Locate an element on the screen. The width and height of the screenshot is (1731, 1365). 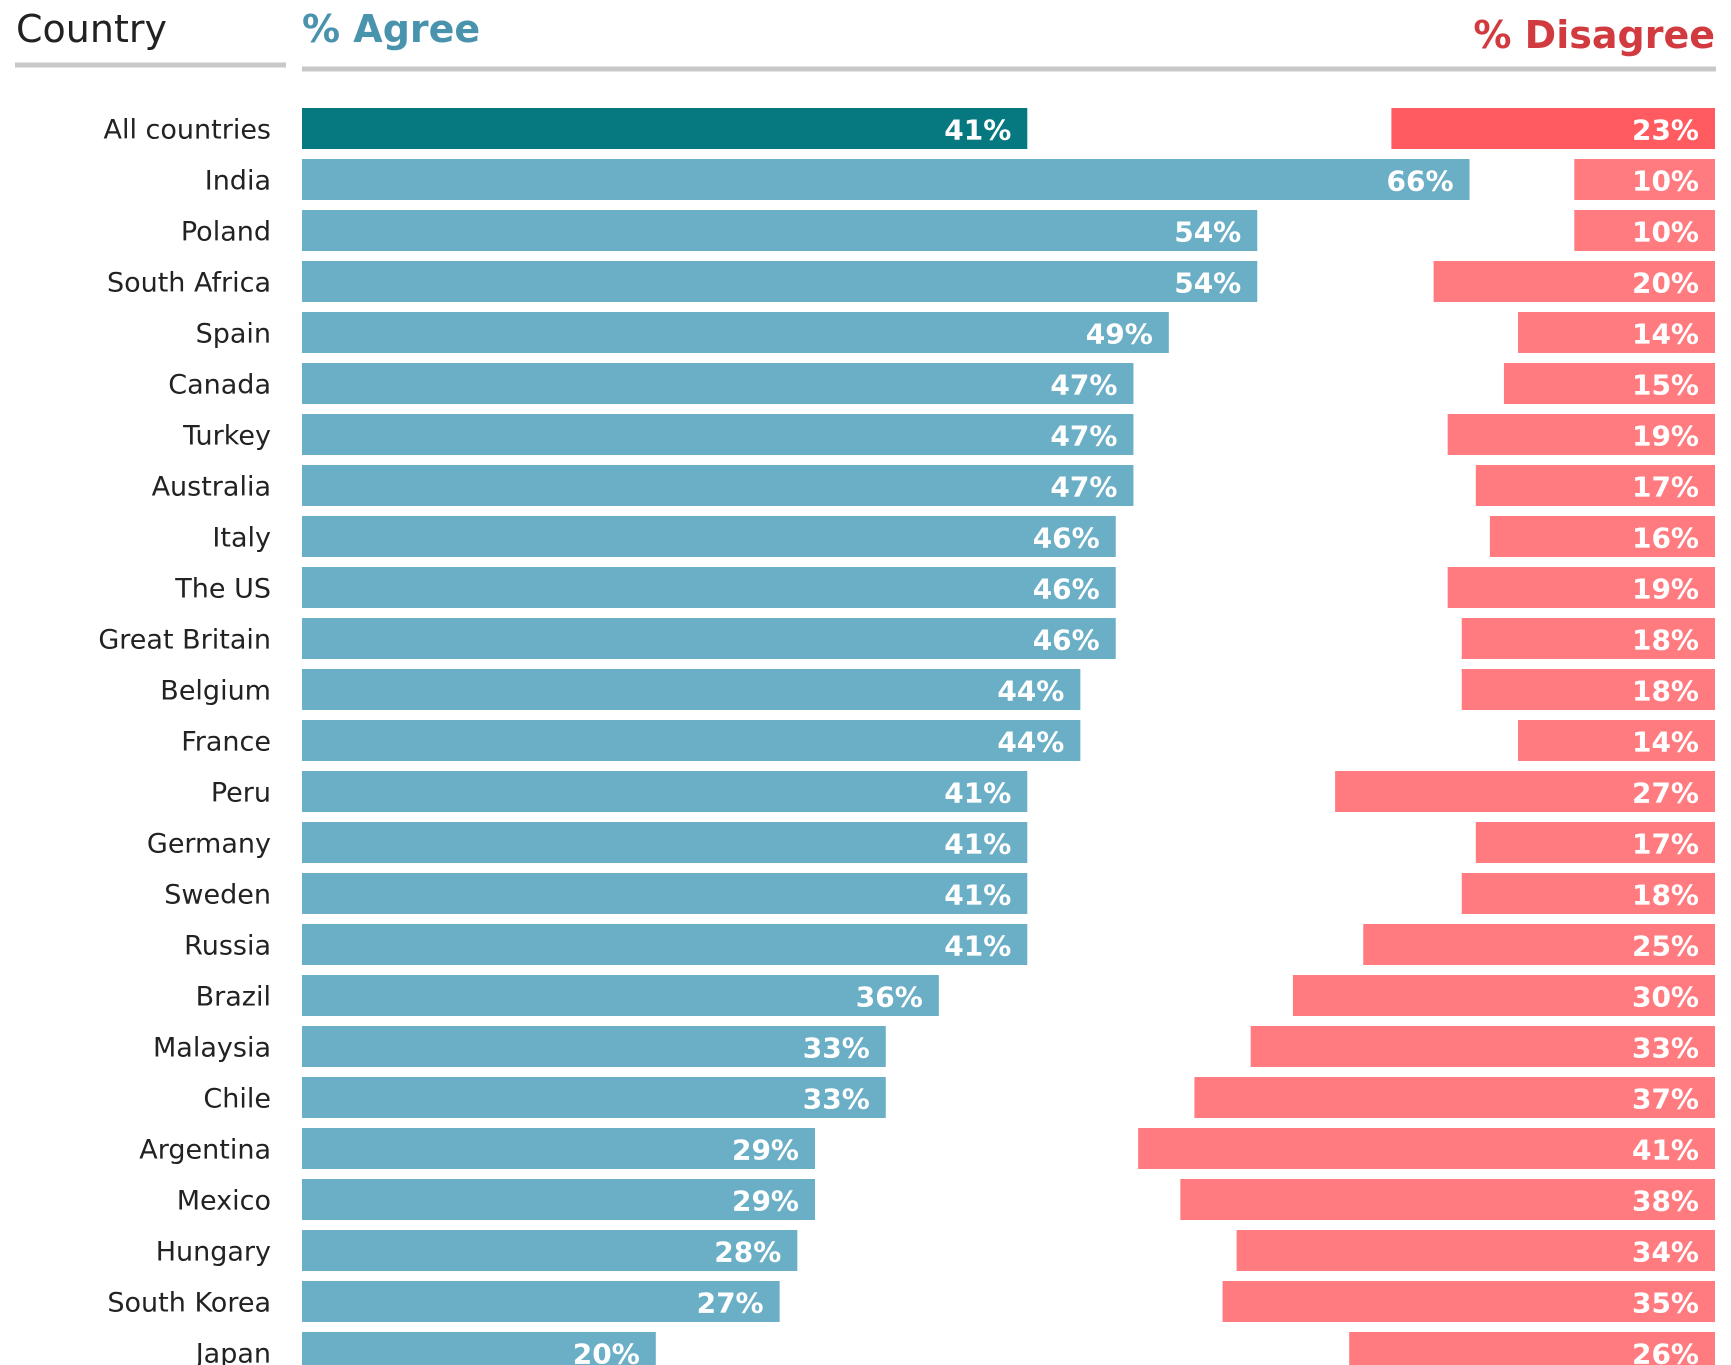
disagree-value-italy: 16% is located at coordinates (1665, 538).